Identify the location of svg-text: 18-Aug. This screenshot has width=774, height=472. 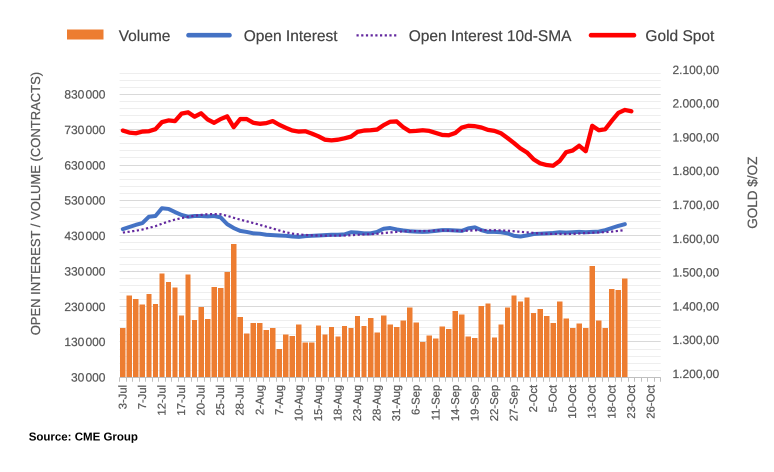
(338, 403).